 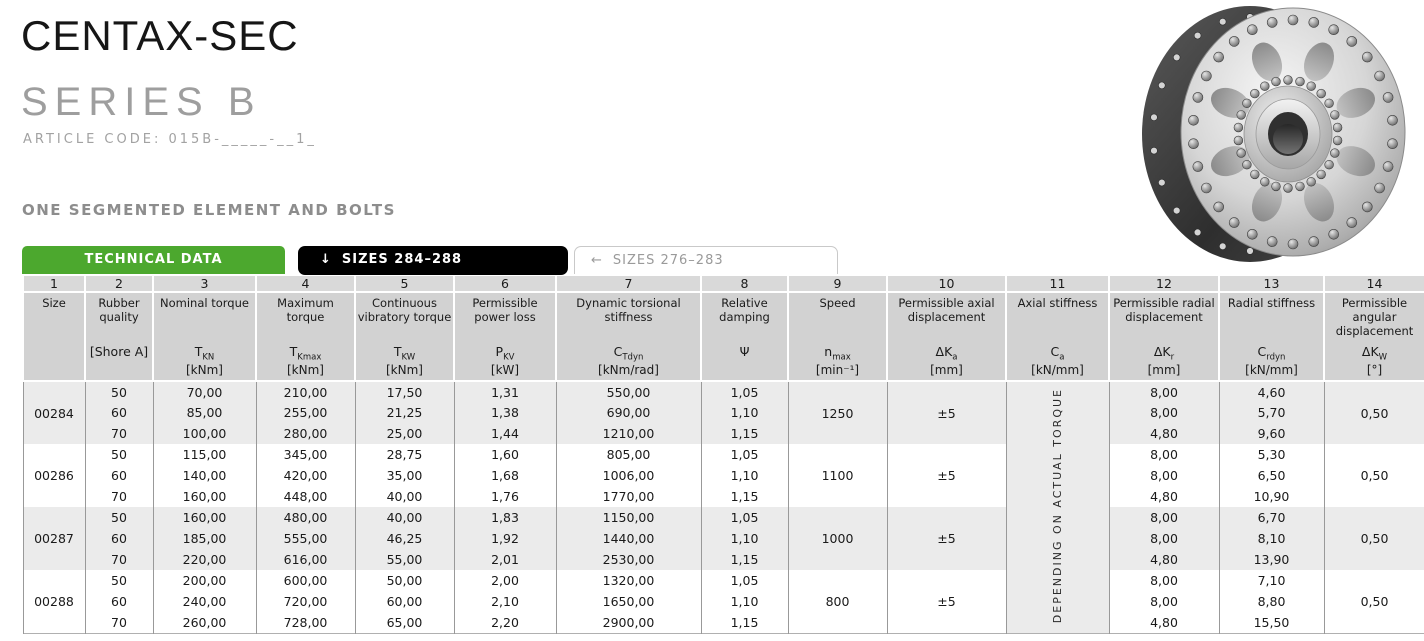 I want to click on cell-torsional-stiffness: 1210,00, so click(x=628, y=433).